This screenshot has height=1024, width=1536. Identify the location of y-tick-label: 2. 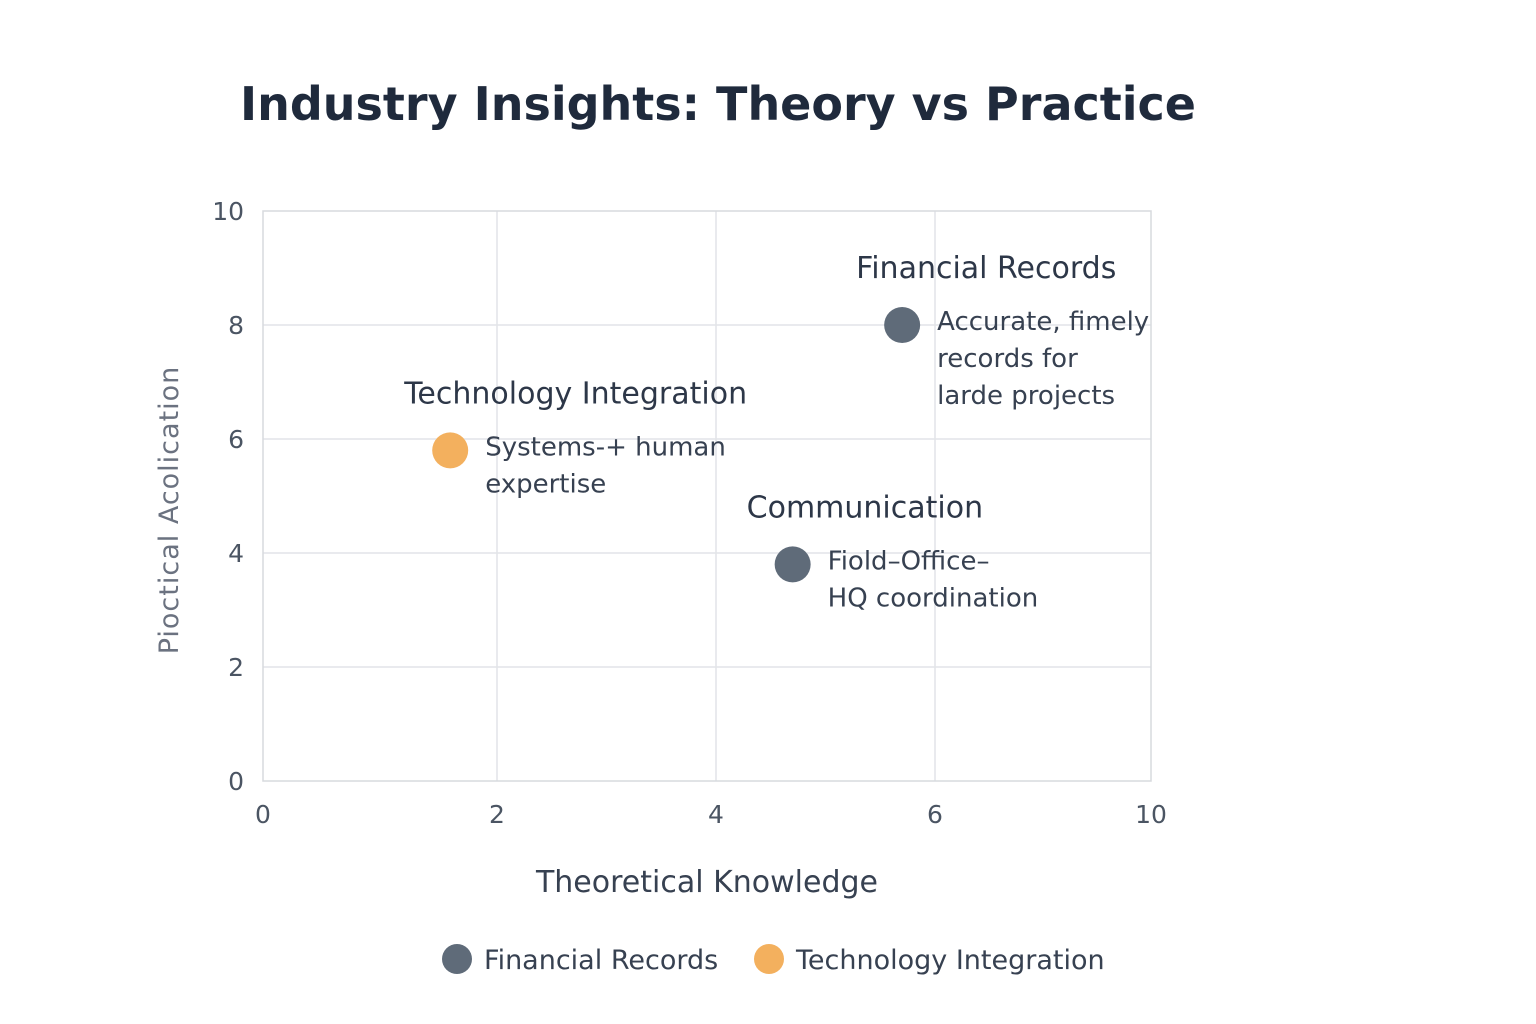
(236, 667).